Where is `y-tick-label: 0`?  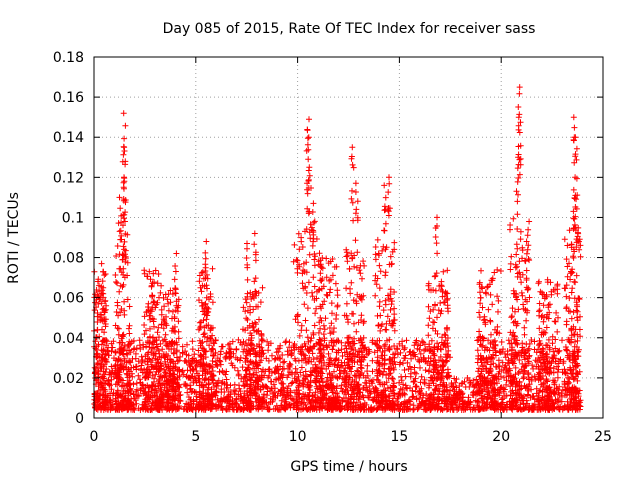 y-tick-label: 0 is located at coordinates (79, 419).